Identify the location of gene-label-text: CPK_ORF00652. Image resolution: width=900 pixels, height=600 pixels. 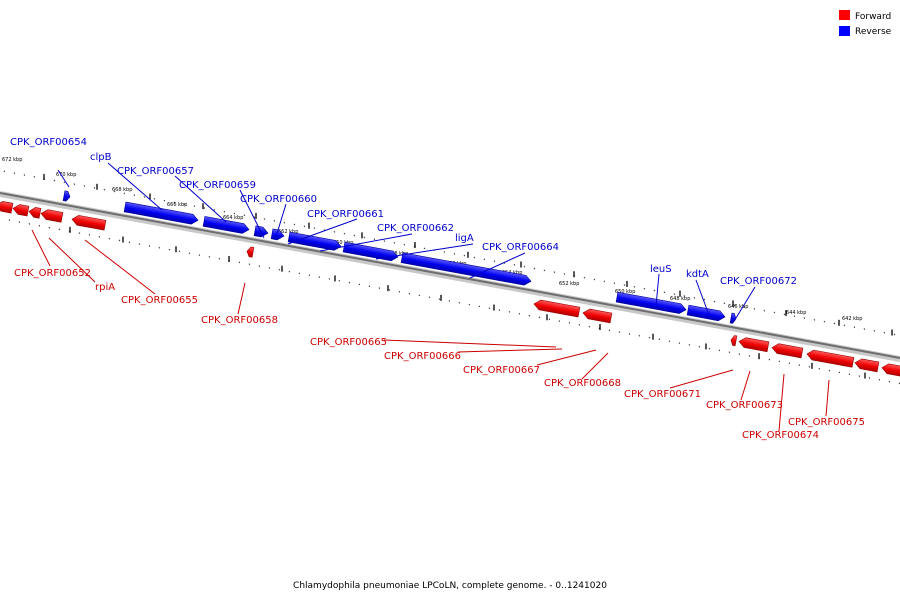
(52, 273).